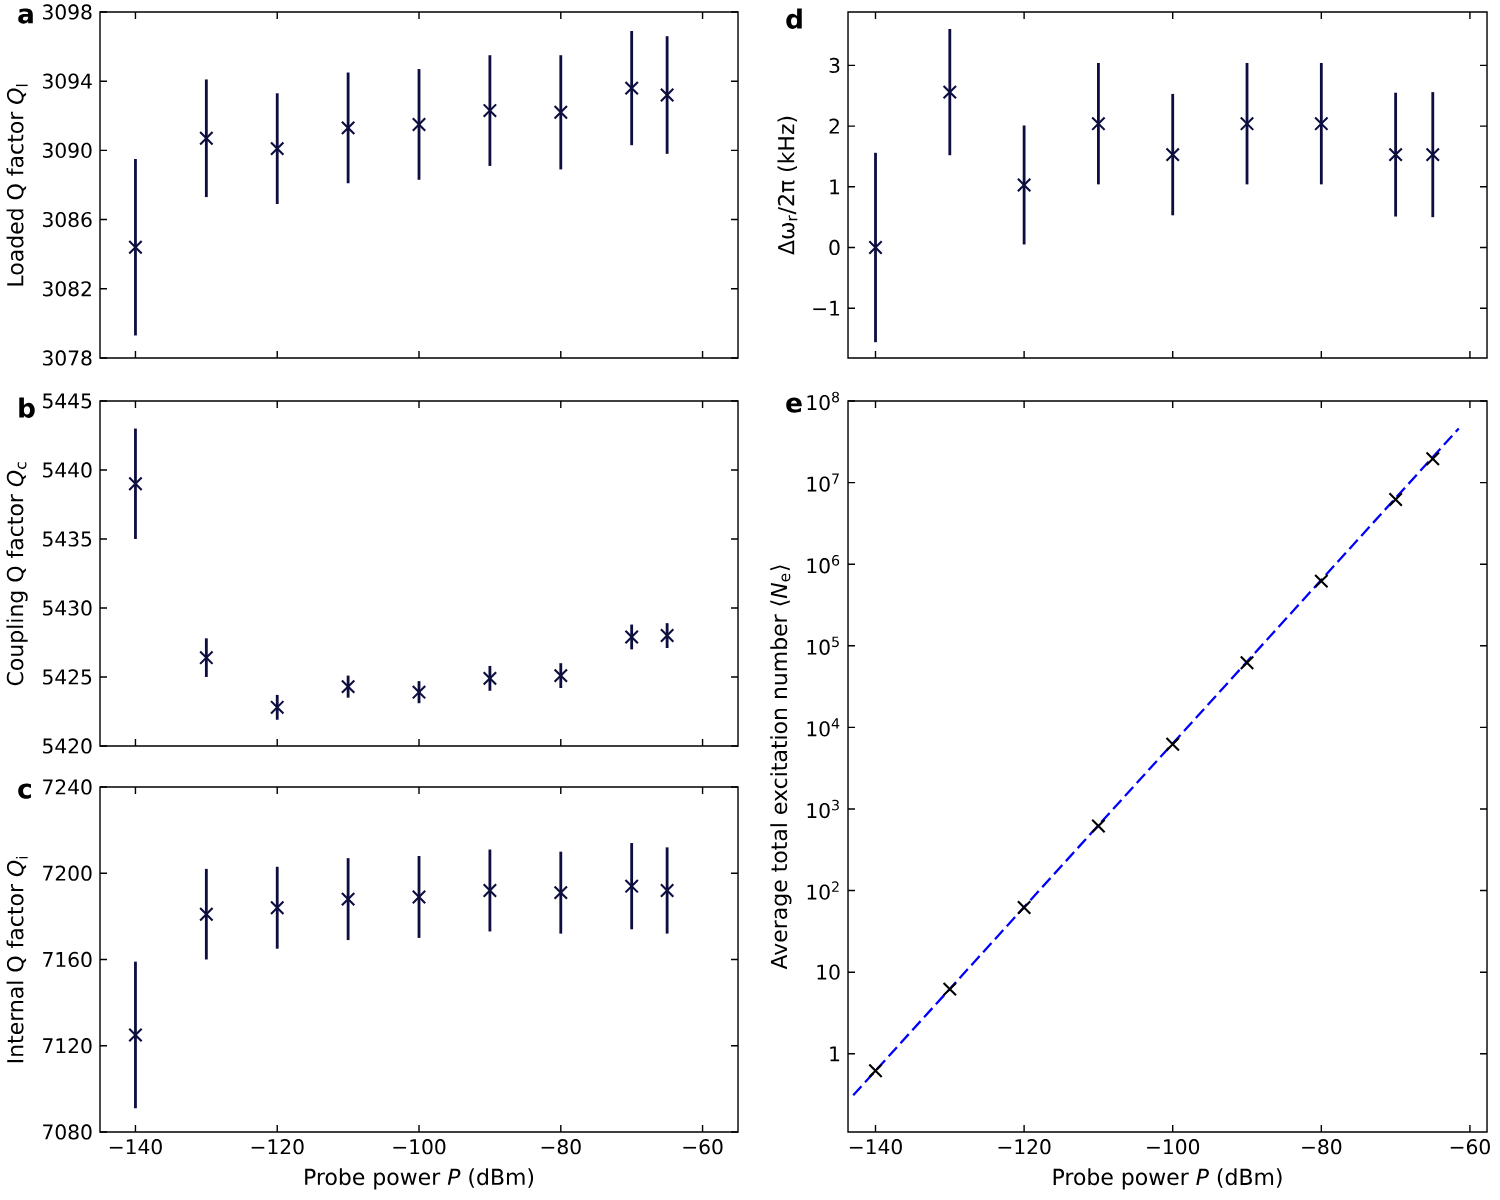 The height and width of the screenshot is (1200, 1500). Describe the element at coordinates (67, 150) in the screenshot. I see `y-tick-label: 3090` at that location.